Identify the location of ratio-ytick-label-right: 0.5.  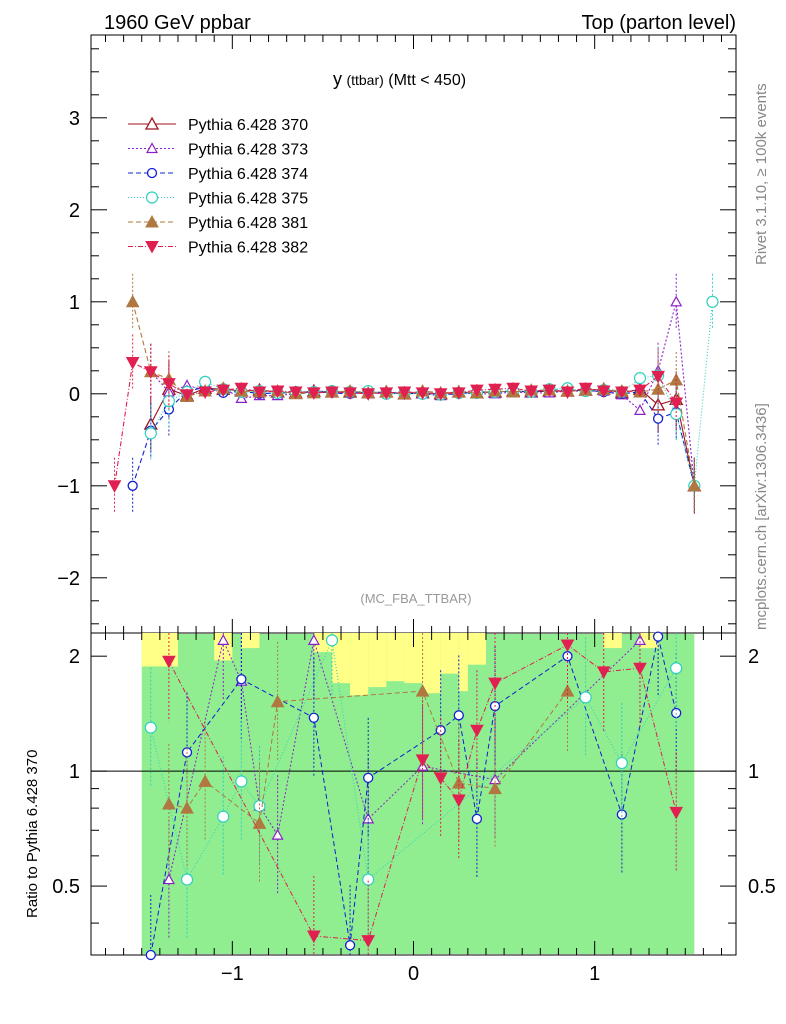
(762, 887).